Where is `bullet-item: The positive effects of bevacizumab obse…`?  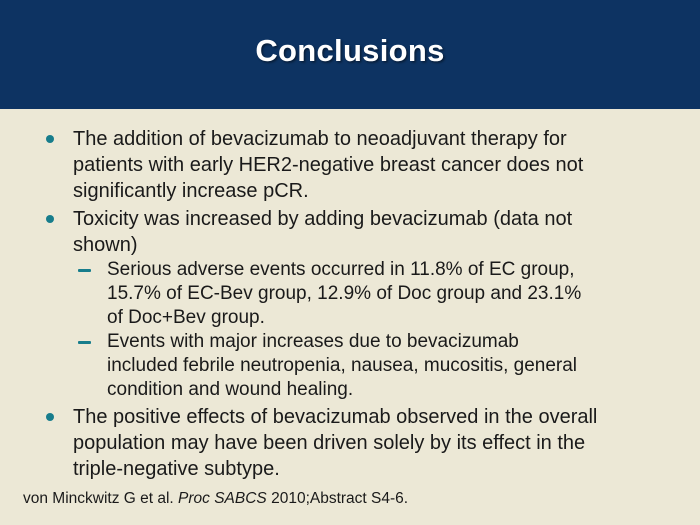
bullet-item: The positive effects of bevacizumab obse… is located at coordinates (363, 443).